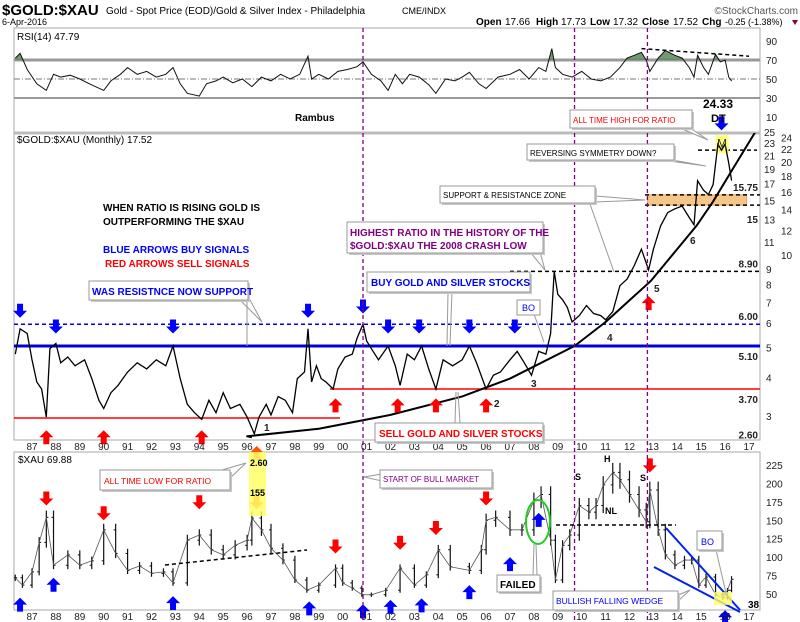 The image size is (800, 622). Describe the element at coordinates (104, 447) in the screenshot. I see `ratio-xtick: 90` at that location.